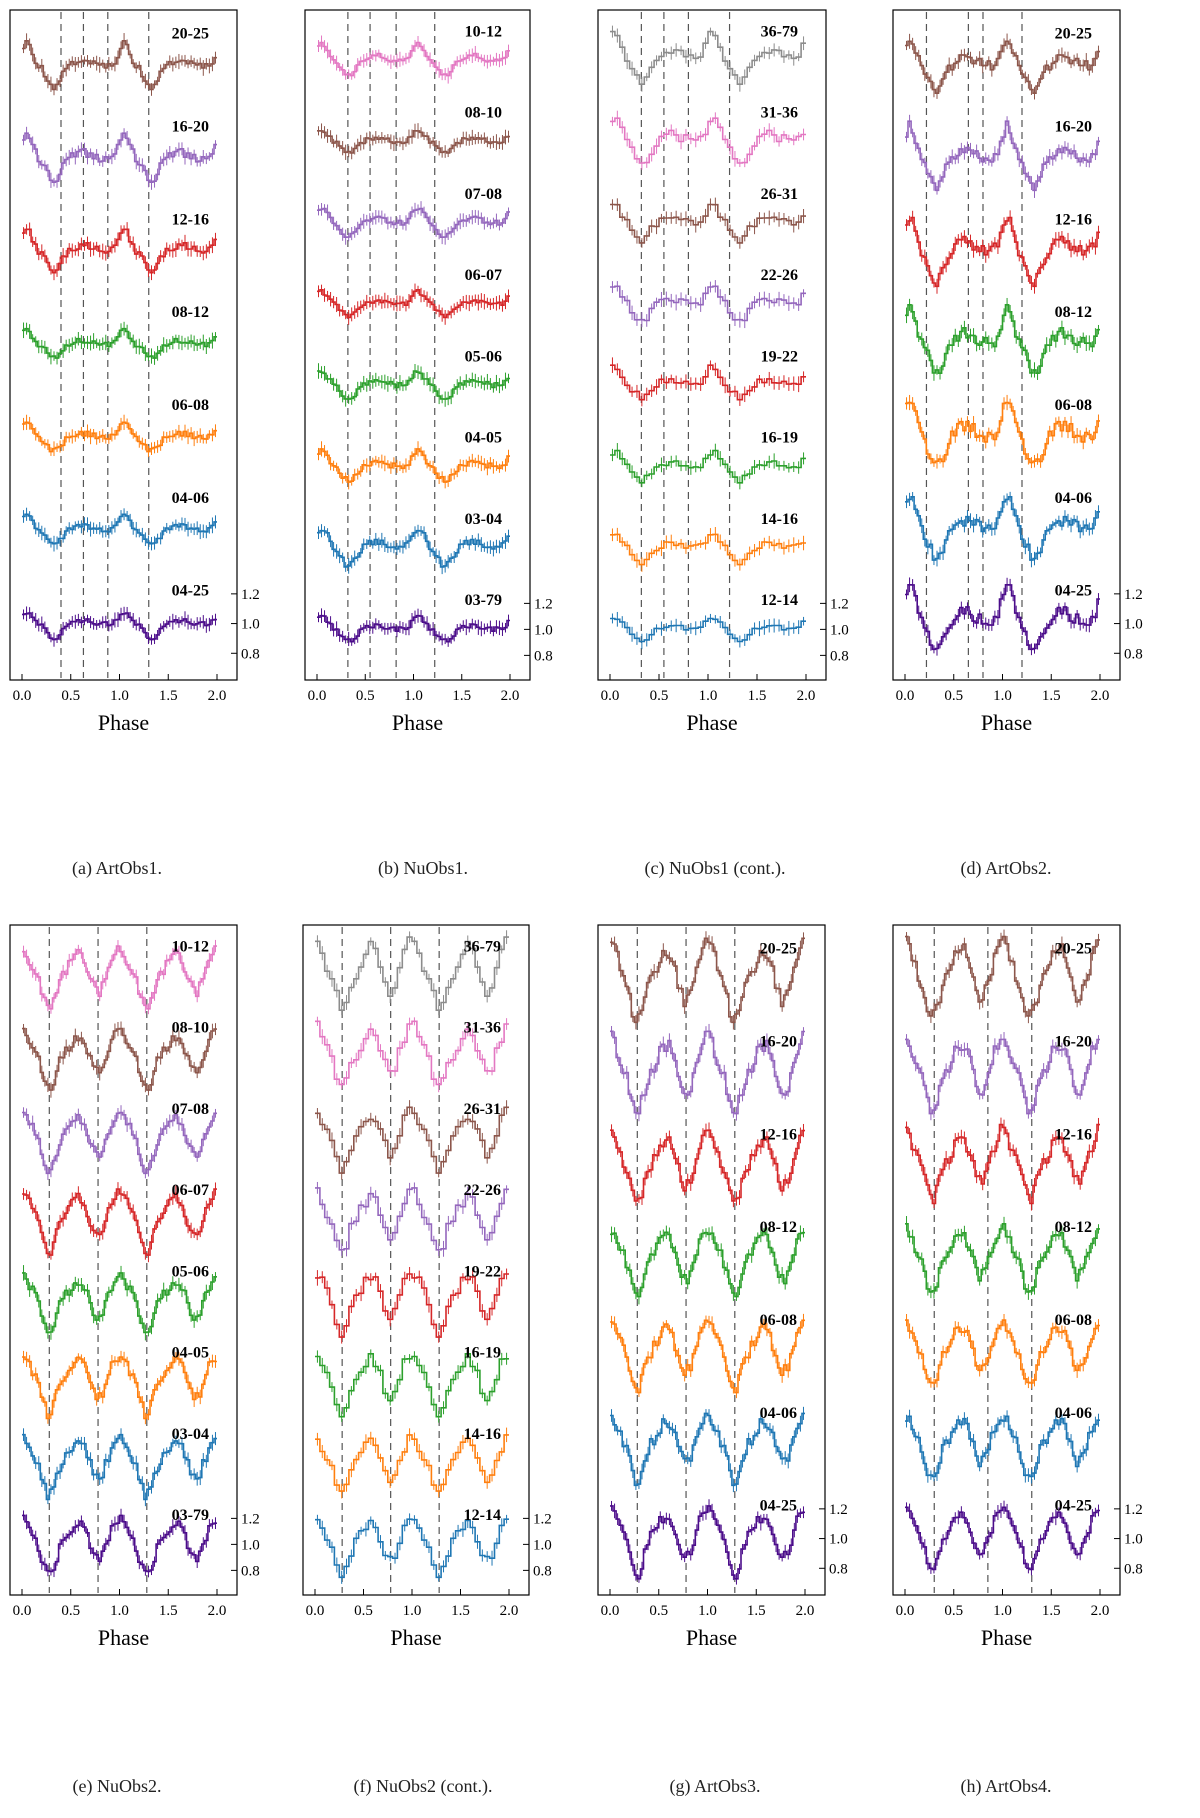  What do you see at coordinates (779, 356) in the screenshot?
I see `band-label: 19-22` at bounding box center [779, 356].